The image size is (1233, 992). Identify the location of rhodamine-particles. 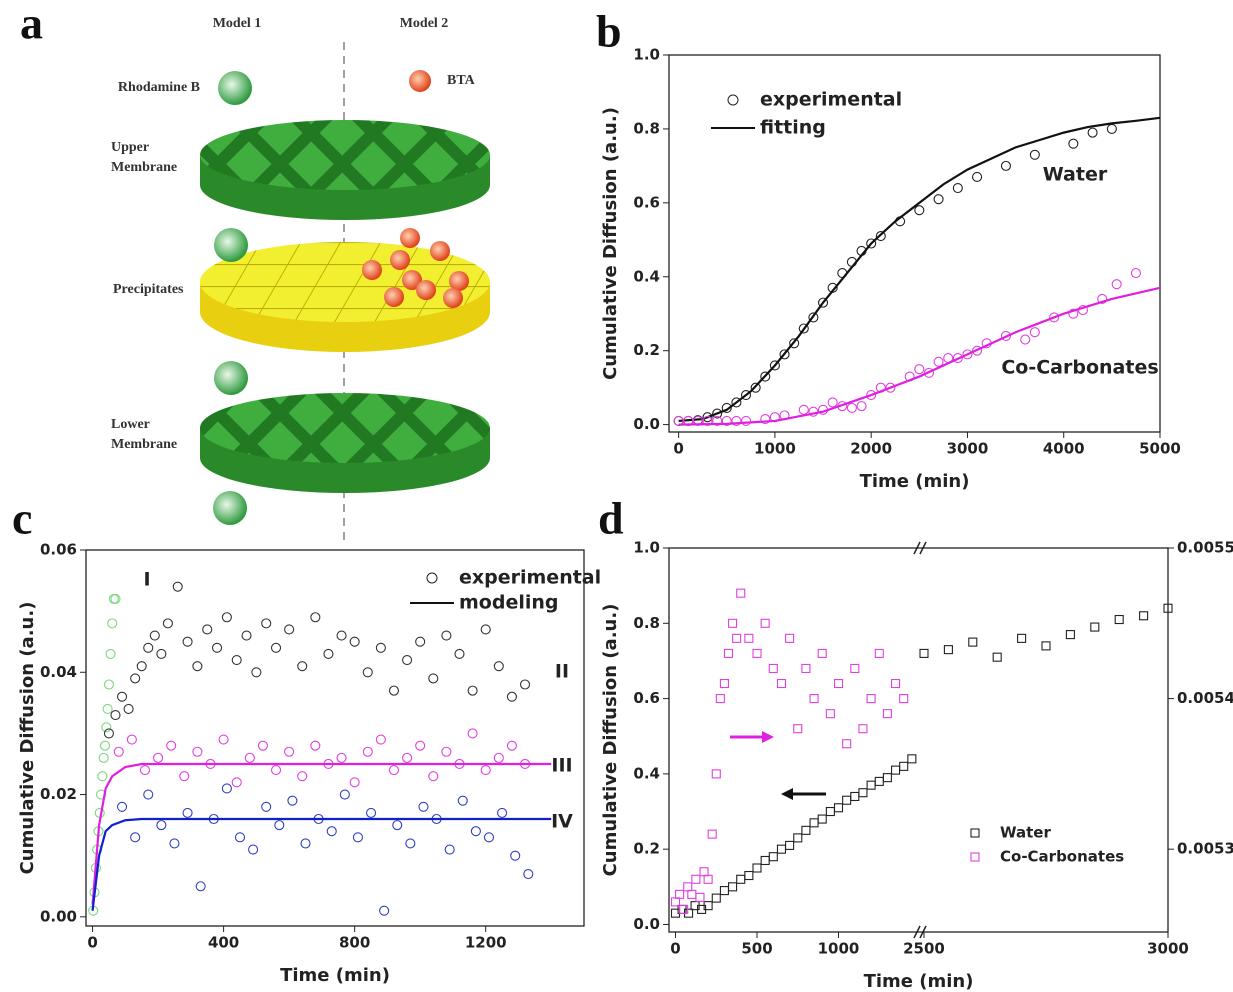
(232, 298).